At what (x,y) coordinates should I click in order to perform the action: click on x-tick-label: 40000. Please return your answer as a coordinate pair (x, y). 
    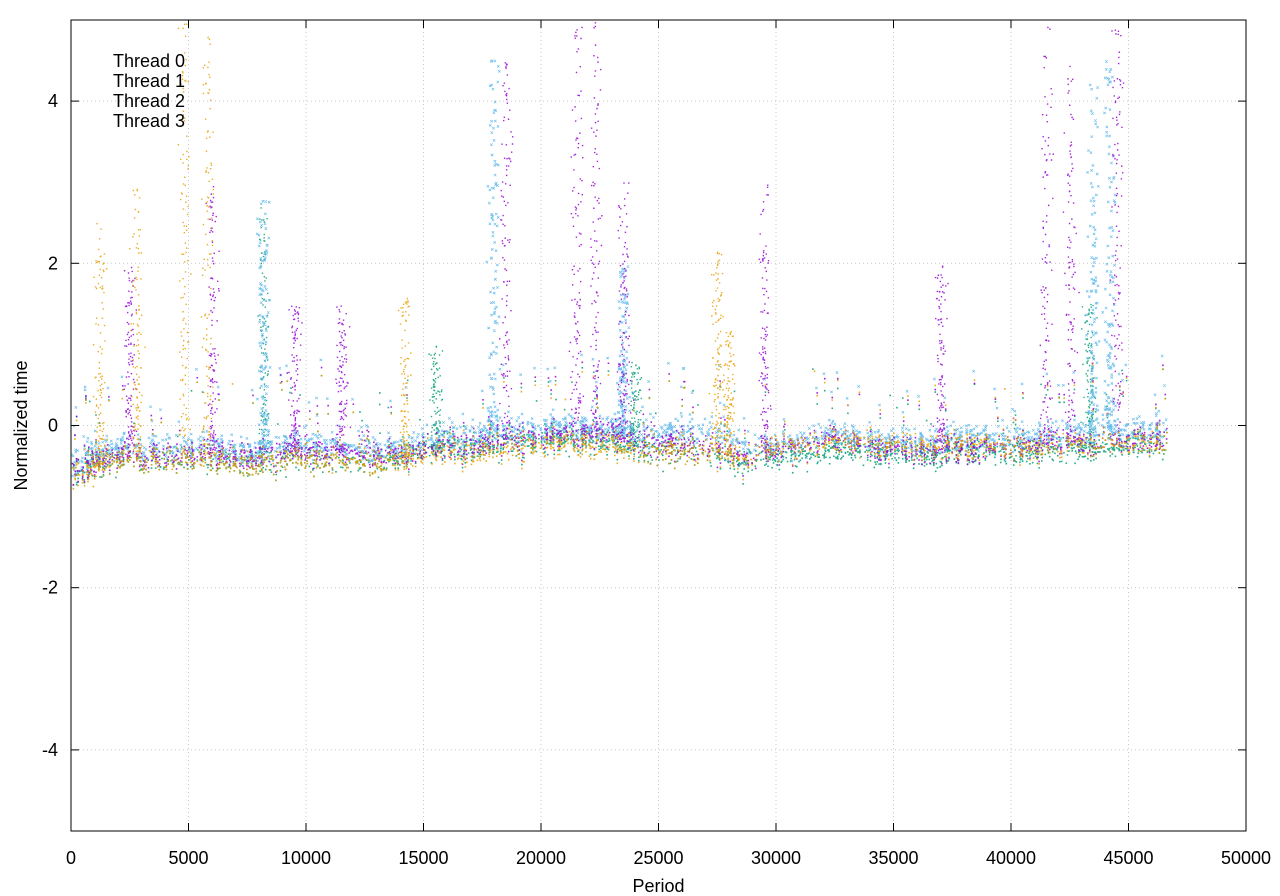
    Looking at the image, I should click on (1011, 858).